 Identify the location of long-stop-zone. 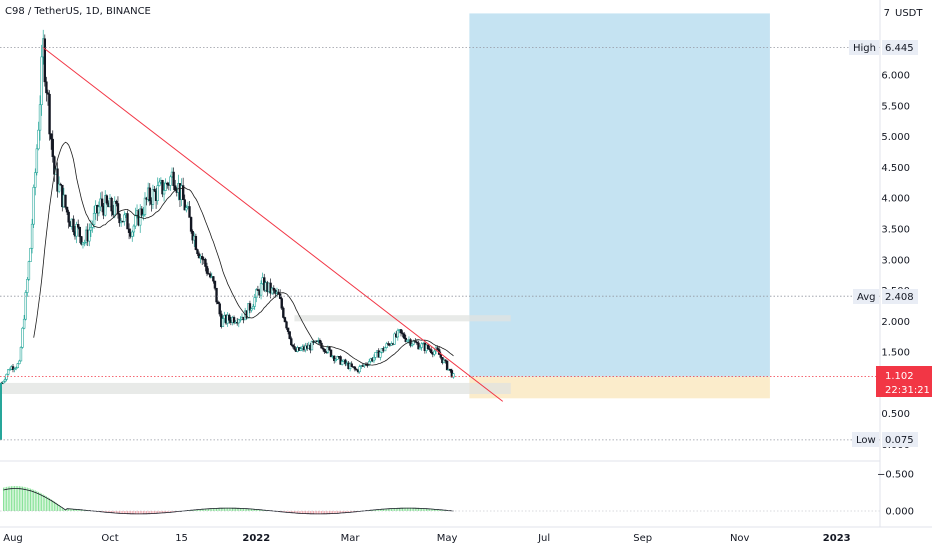
(619, 387).